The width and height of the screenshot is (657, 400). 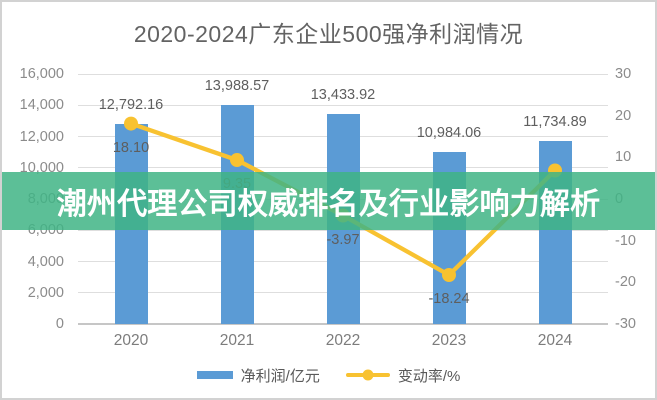 What do you see at coordinates (45, 261) in the screenshot?
I see `left-axis-tick: 4,000` at bounding box center [45, 261].